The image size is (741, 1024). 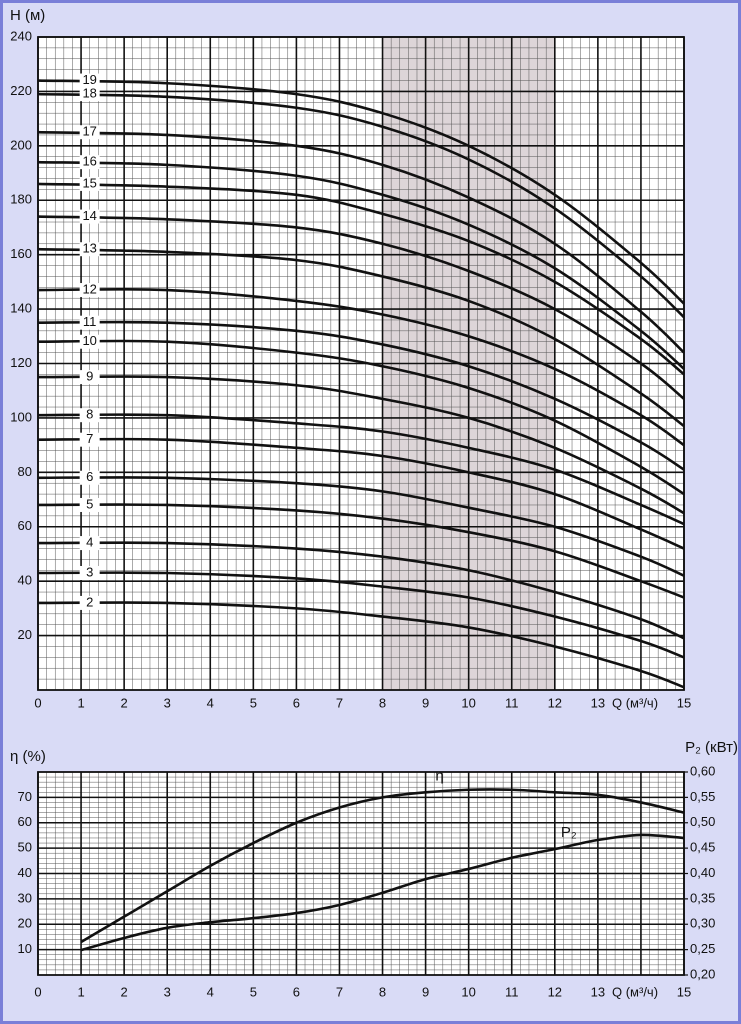 I want to click on y-tick-label: 30, so click(x=25, y=897).